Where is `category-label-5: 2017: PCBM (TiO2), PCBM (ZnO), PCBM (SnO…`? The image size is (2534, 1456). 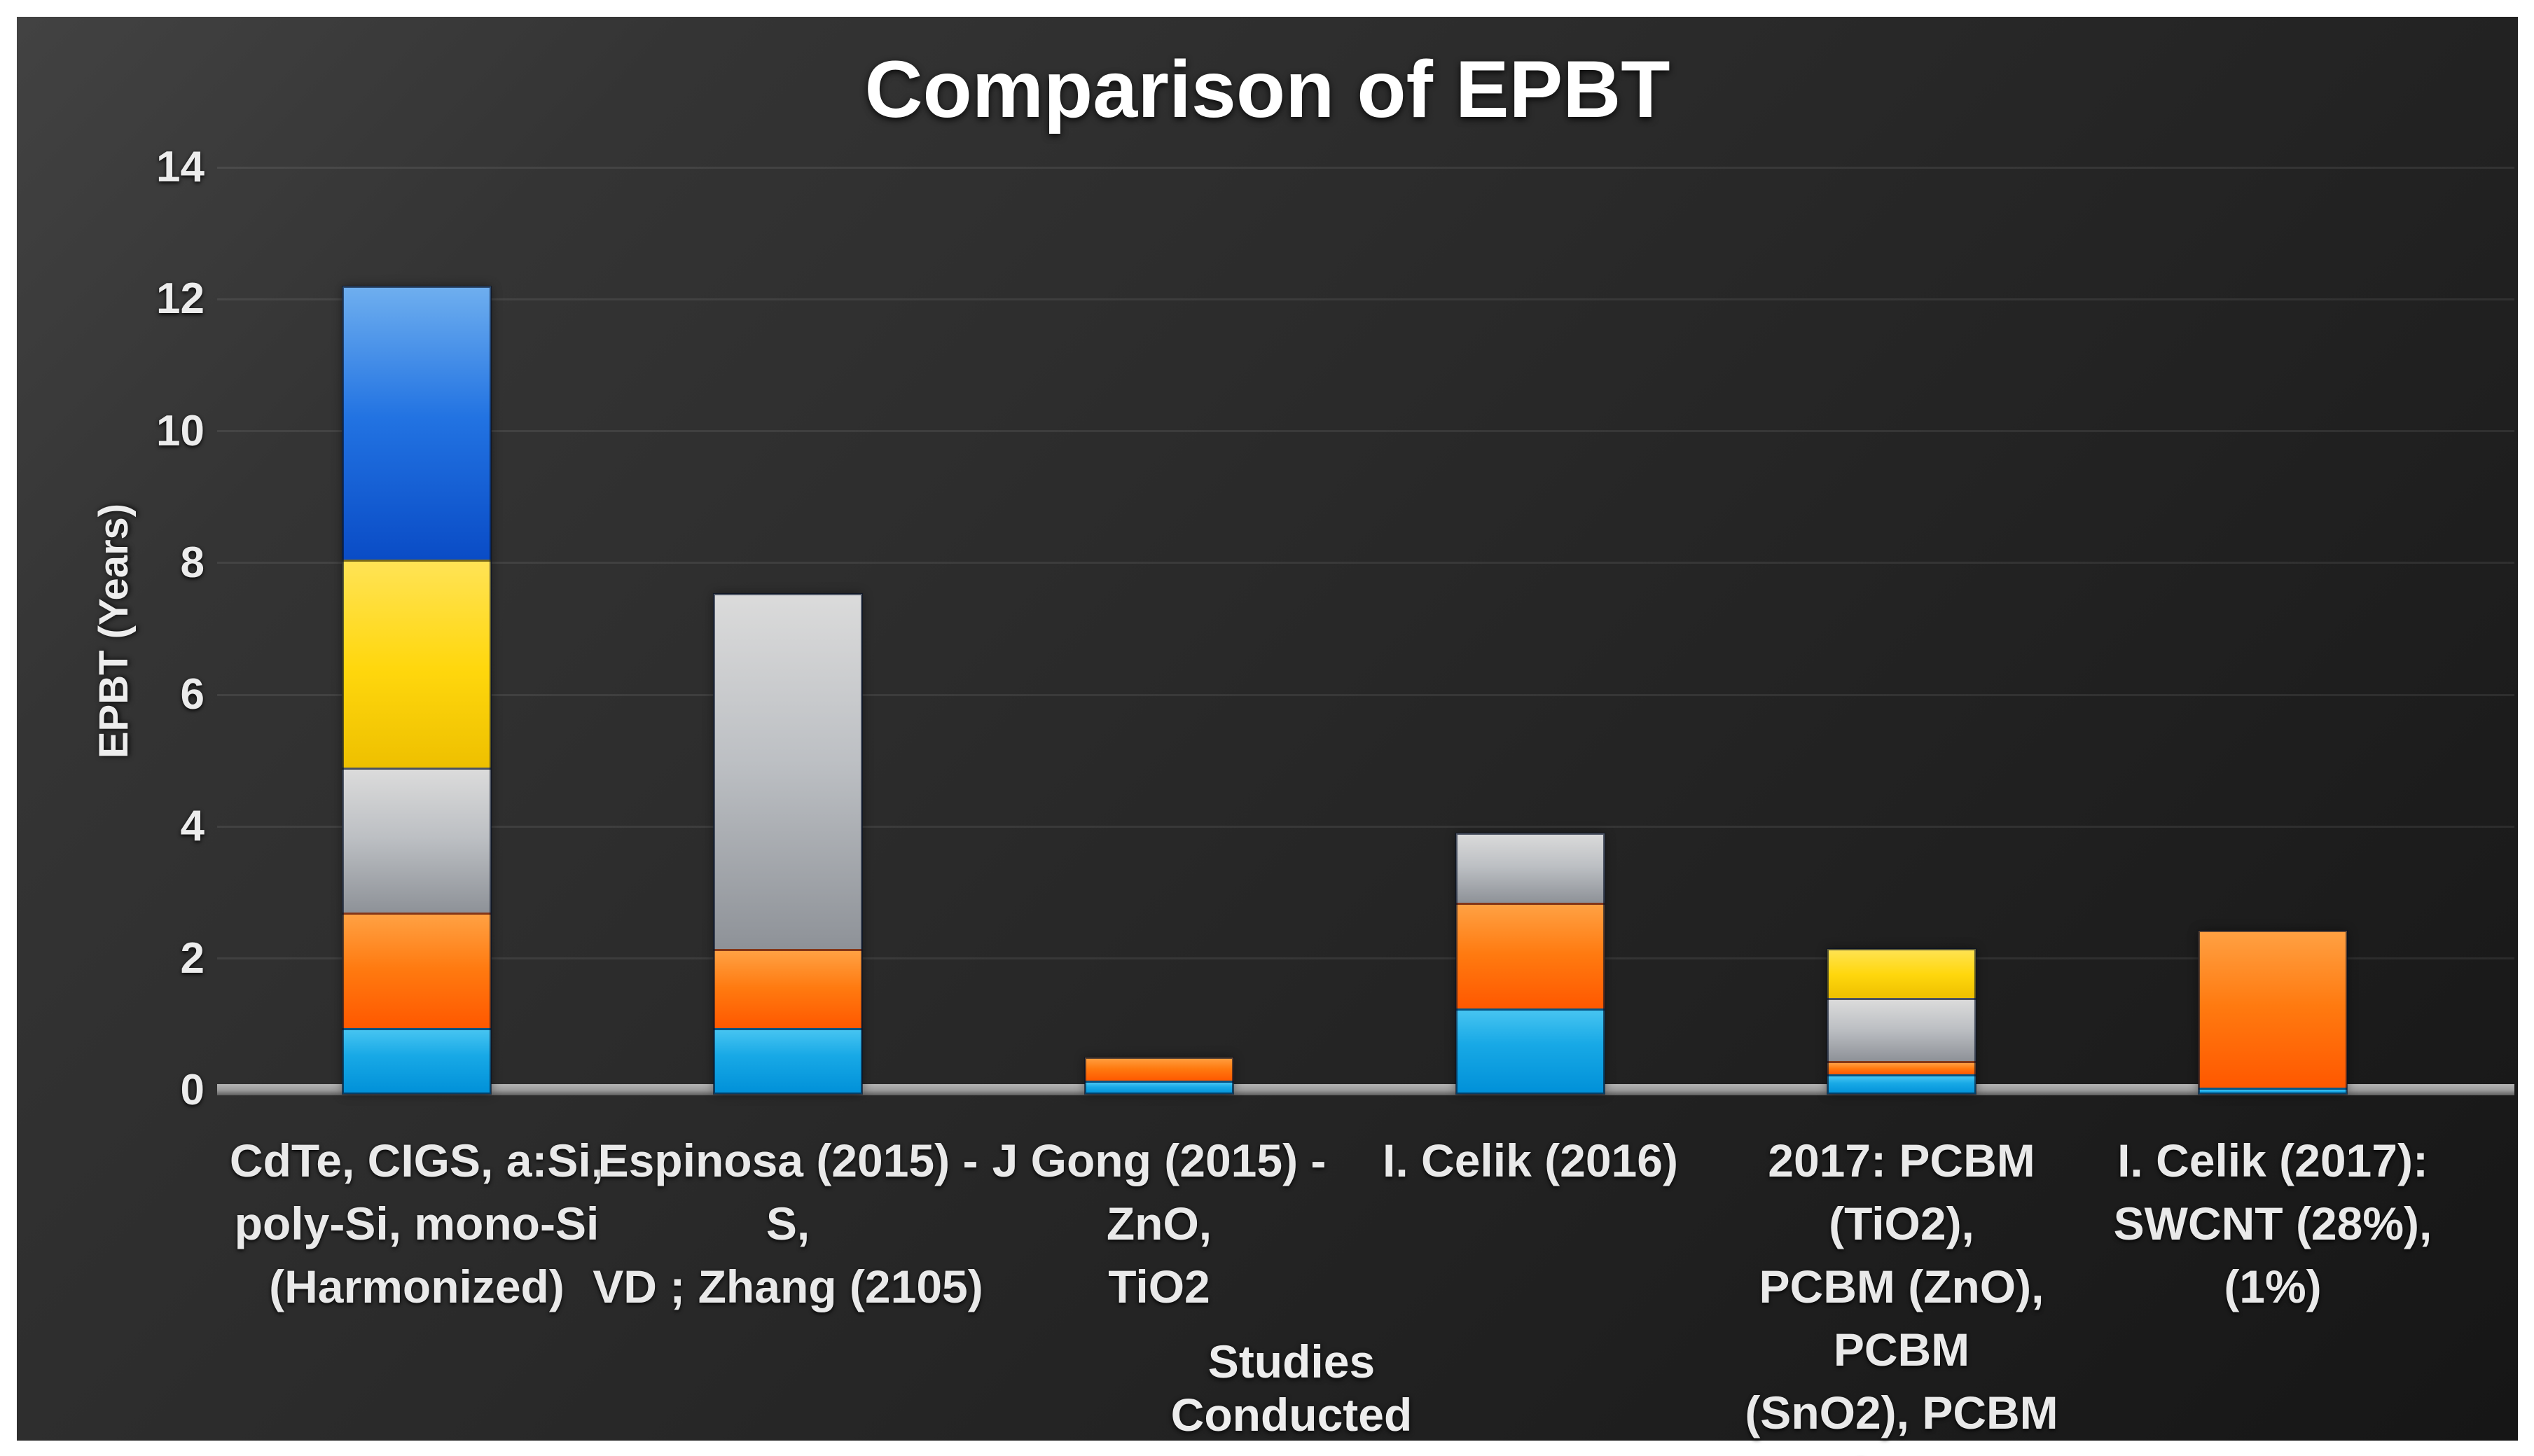 category-label-5: 2017: PCBM (TiO2), PCBM (ZnO), PCBM (SnO… is located at coordinates (1901, 1295).